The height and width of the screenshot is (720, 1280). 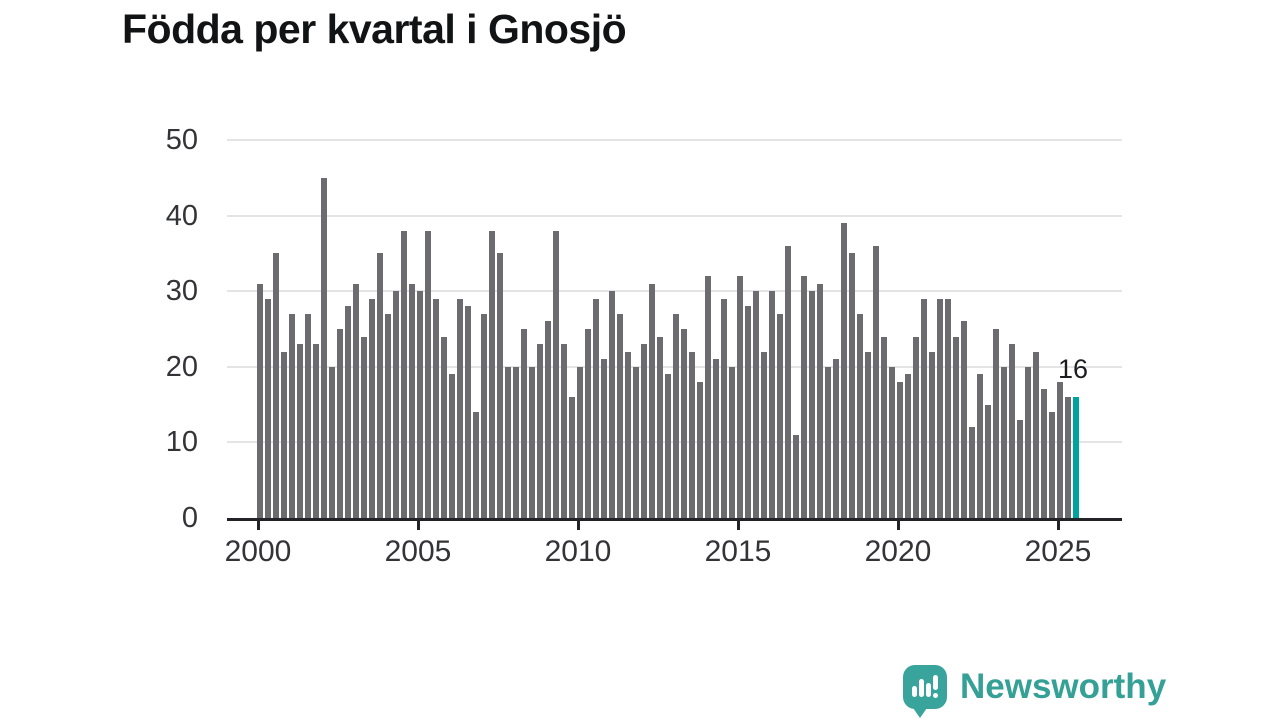 What do you see at coordinates (925, 687) in the screenshot?
I see `logo-speech-bubble-icon` at bounding box center [925, 687].